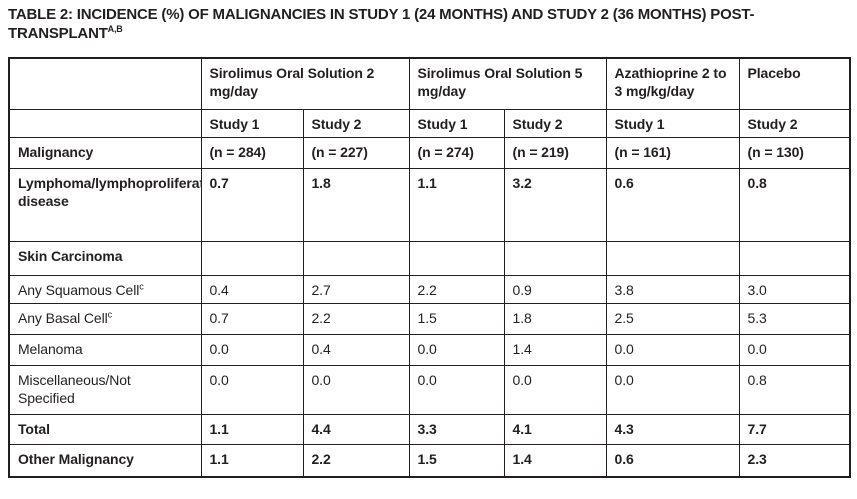  Describe the element at coordinates (794, 429) in the screenshot. I see `value-cell: 7.7` at that location.